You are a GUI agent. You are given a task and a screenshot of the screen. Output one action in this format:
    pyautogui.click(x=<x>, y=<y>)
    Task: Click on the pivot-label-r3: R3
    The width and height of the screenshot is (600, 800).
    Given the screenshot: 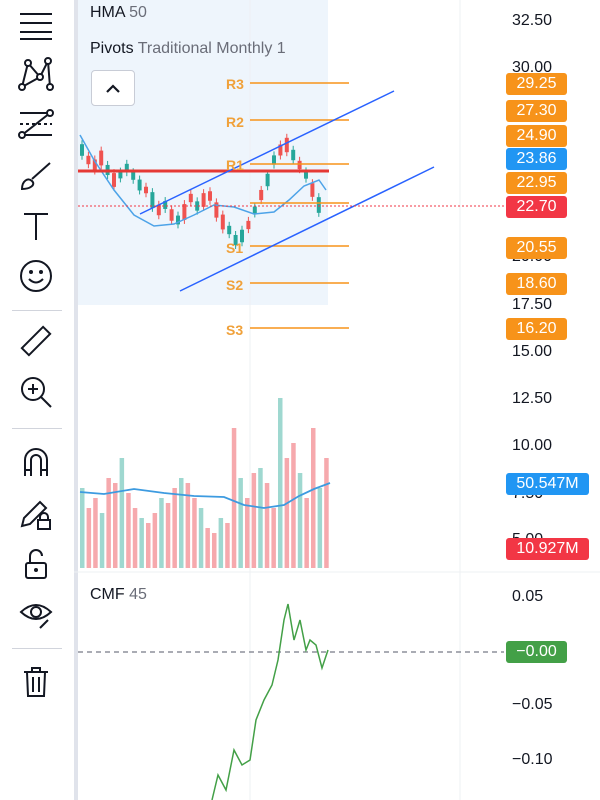 What is the action you would take?
    pyautogui.click(x=235, y=84)
    